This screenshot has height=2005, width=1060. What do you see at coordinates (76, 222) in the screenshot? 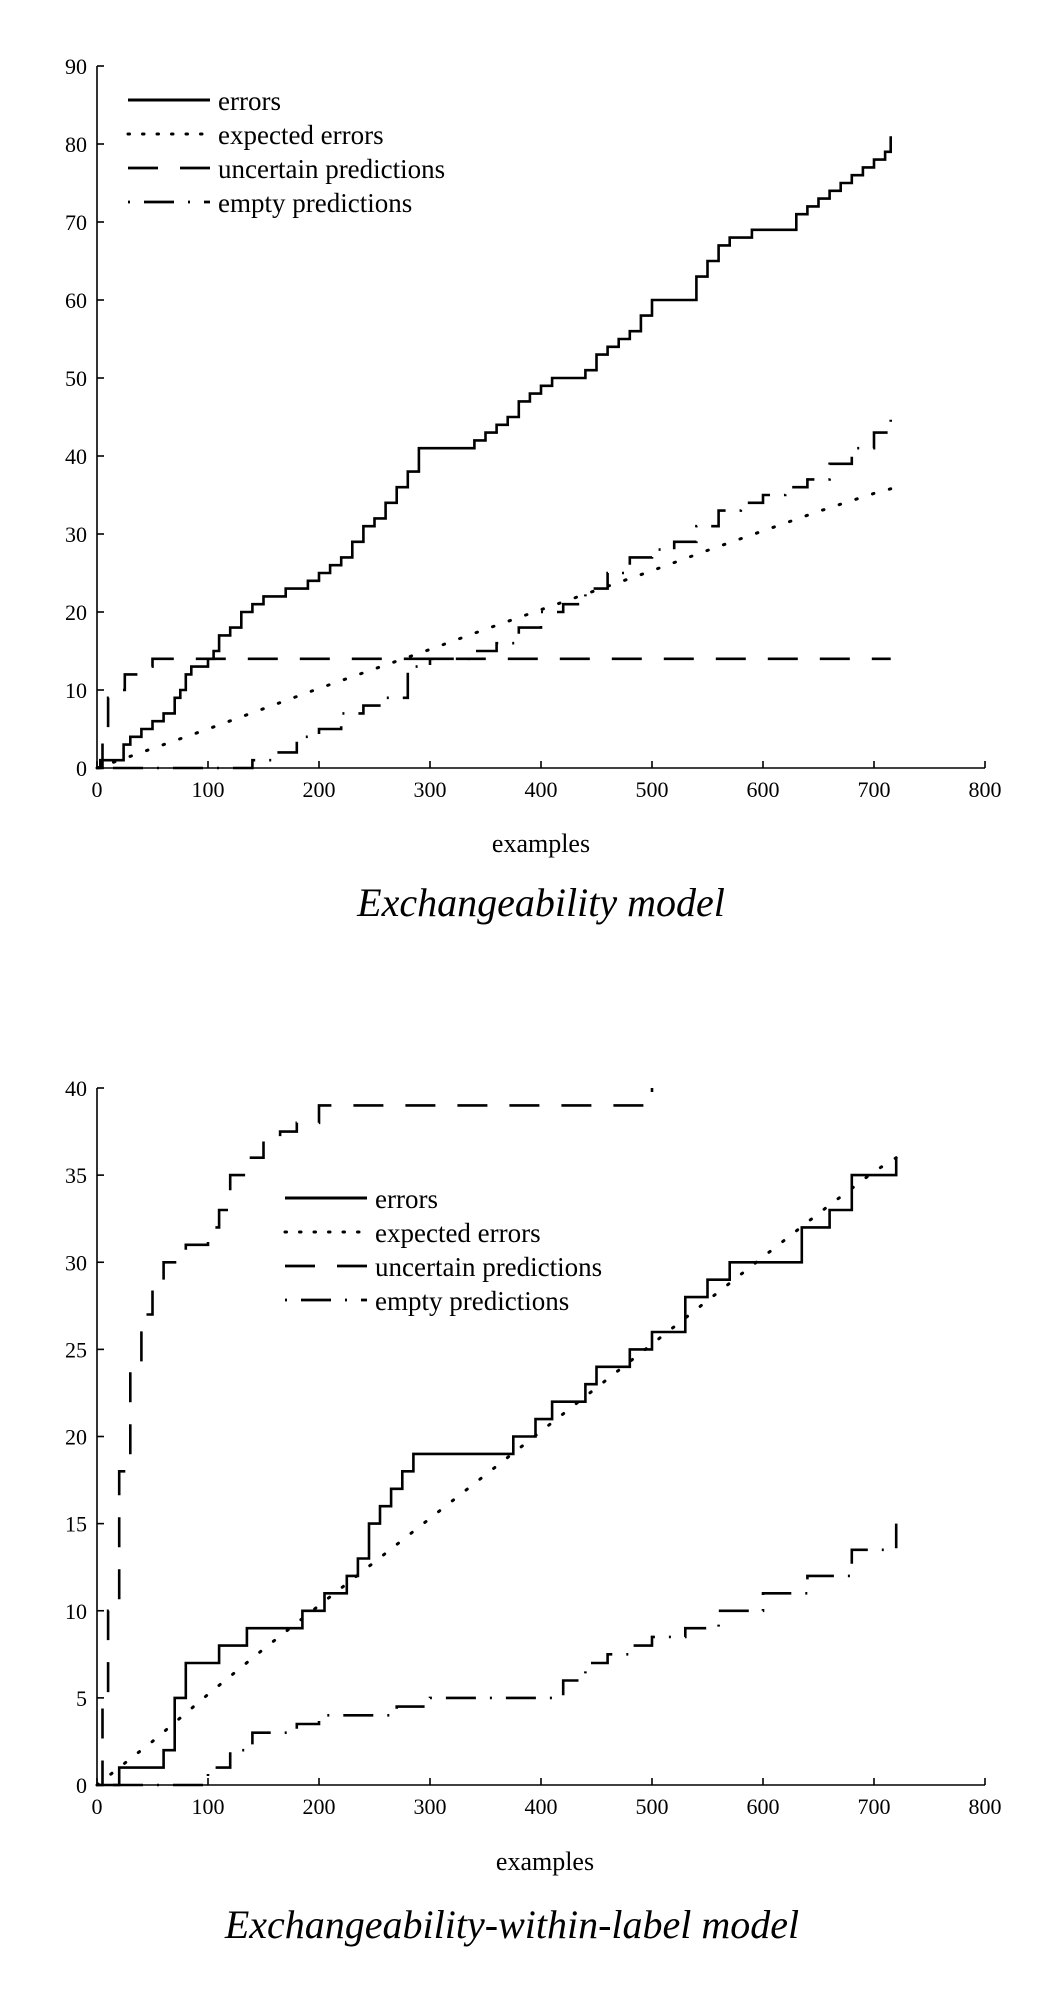
I see `y-tick-label: 70` at bounding box center [76, 222].